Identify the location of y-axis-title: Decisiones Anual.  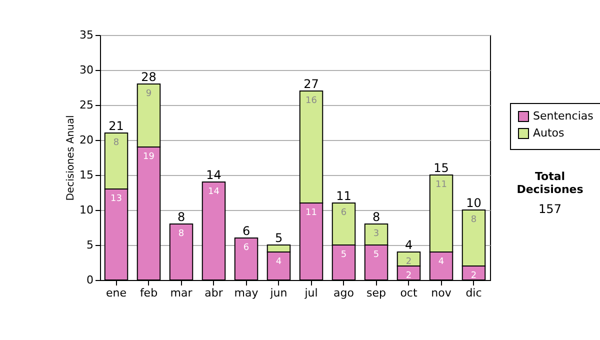
(71, 158).